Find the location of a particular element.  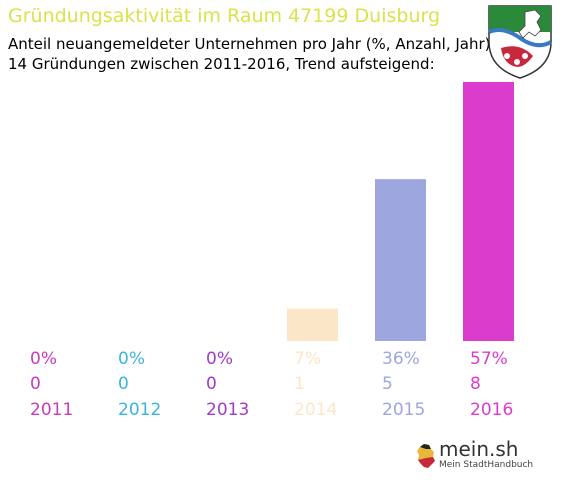

year-label-2013: 2013 is located at coordinates (227, 410).